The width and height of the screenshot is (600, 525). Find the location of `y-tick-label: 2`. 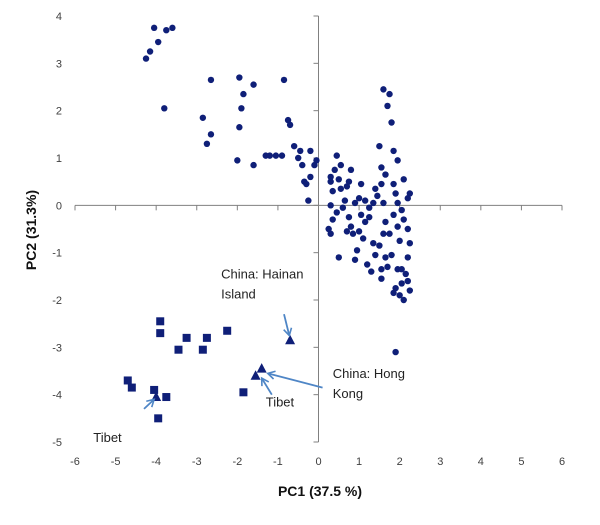

y-tick-label: 2 is located at coordinates (59, 112).